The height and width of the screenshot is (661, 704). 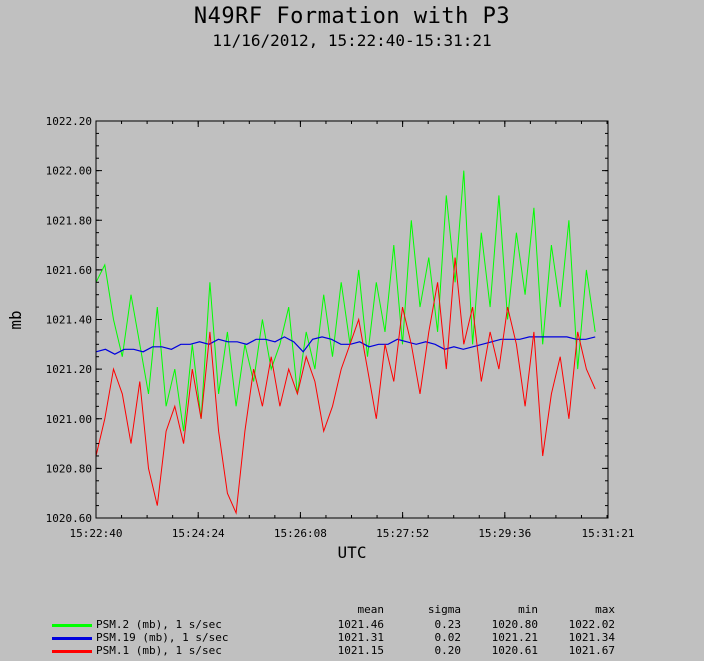 I want to click on y-tick-label: 1021.00, so click(x=69, y=419).